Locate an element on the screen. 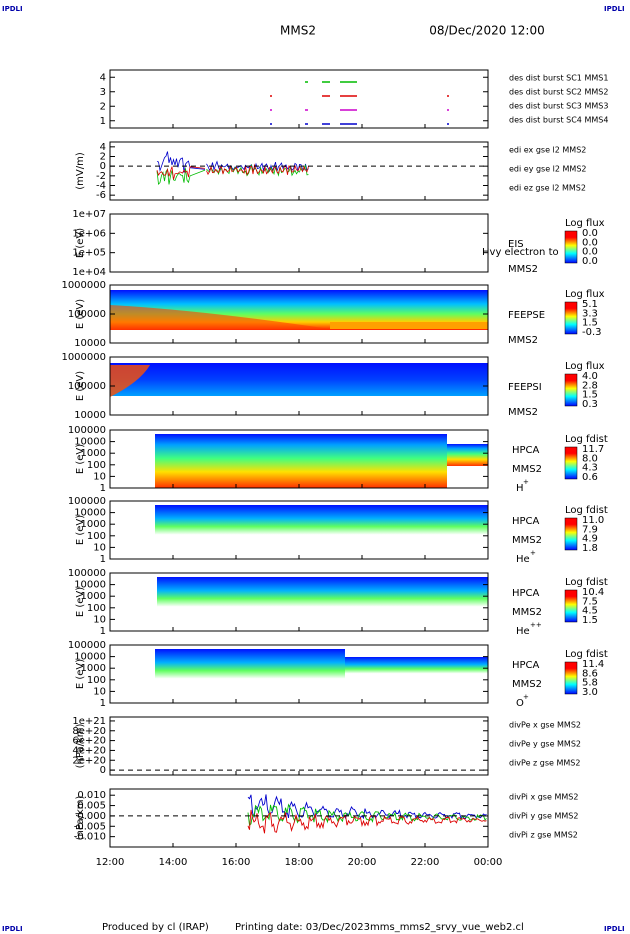 The image size is (630, 934). y-tick-label: 0 is located at coordinates (103, 166).